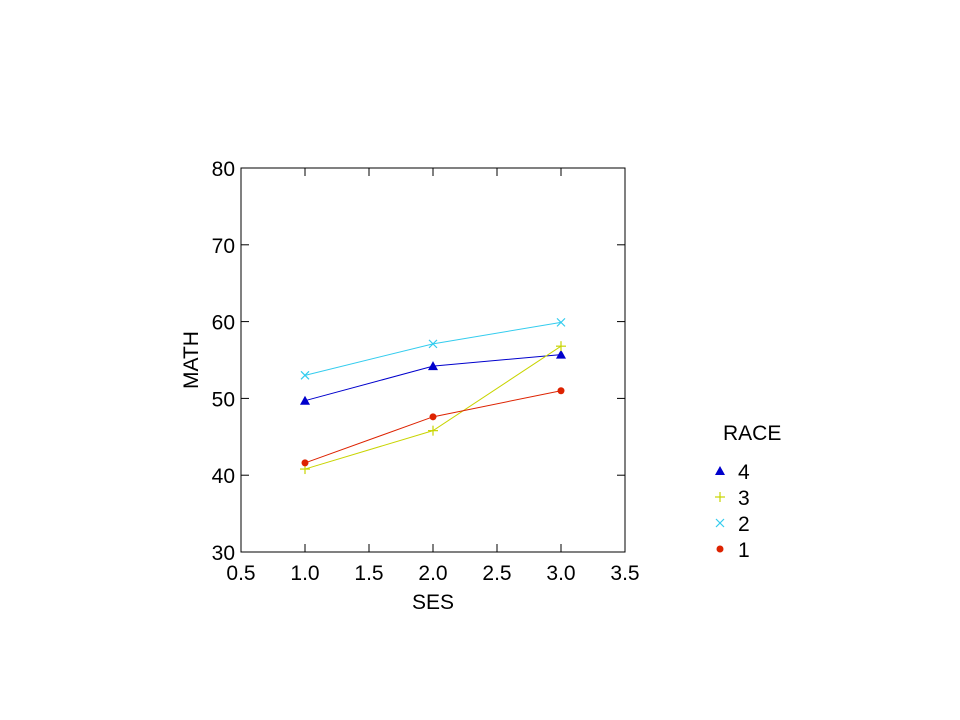 Image resolution: width=960 pixels, height=720 pixels. I want to click on legend-title: RACE, so click(752, 433).